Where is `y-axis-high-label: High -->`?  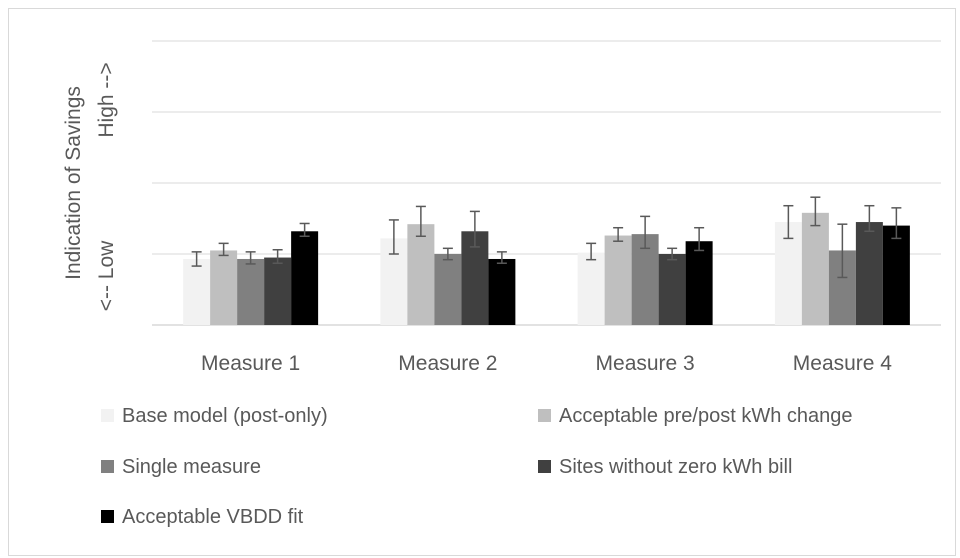
y-axis-high-label: High --> is located at coordinates (106, 99).